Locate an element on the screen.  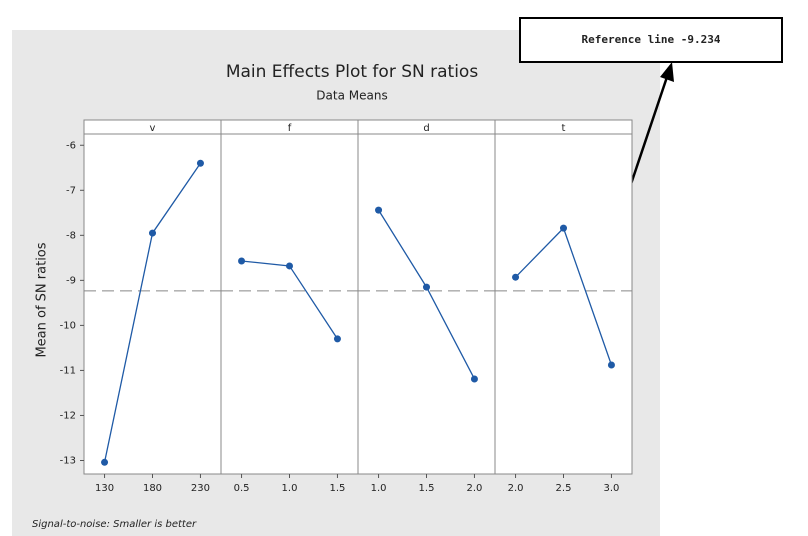
y-tick-label: -12 is located at coordinates (68, 415).